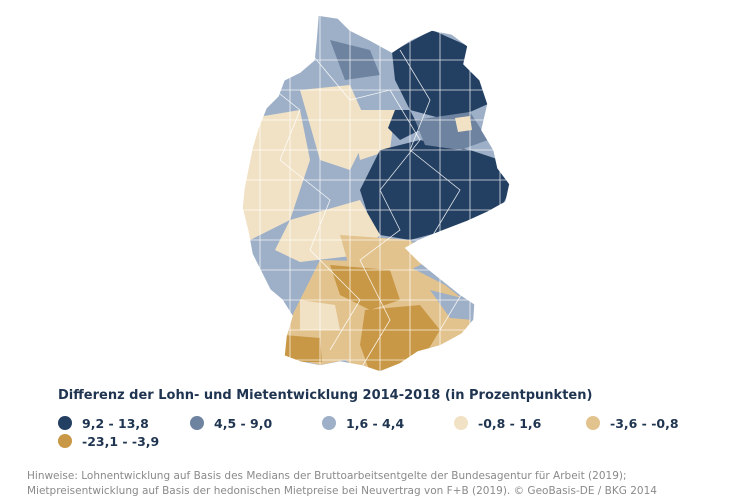 The width and height of the screenshot is (750, 500). Describe the element at coordinates (452, 305) in the screenshot. I see `region-southeast-light-blue` at that location.